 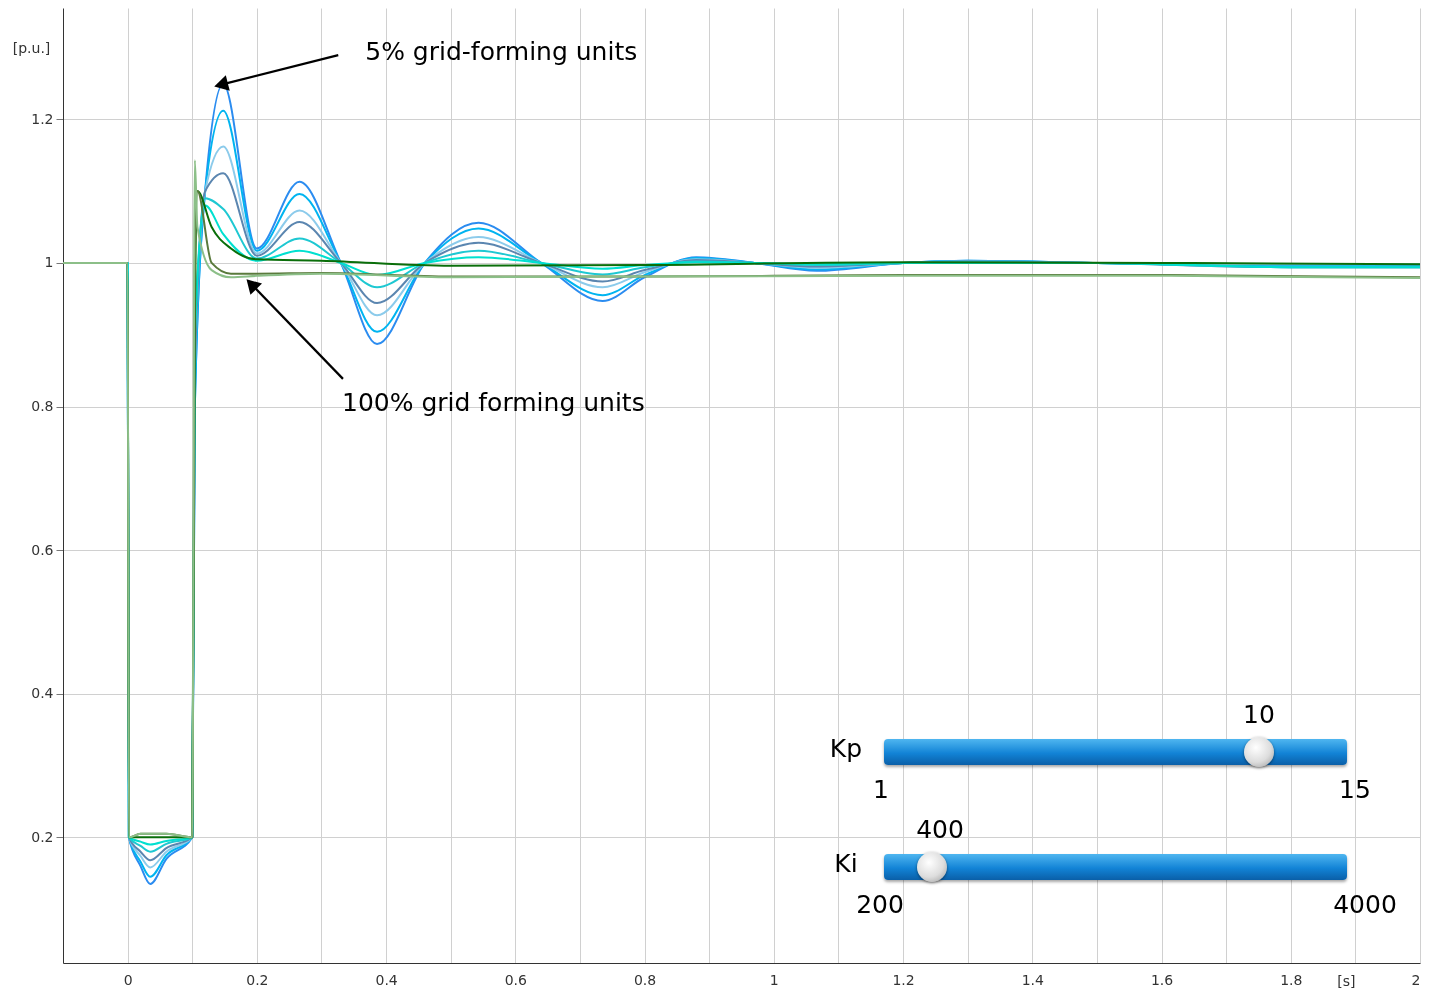 I want to click on x-tick-label: 1.6, so click(x=1162, y=979).